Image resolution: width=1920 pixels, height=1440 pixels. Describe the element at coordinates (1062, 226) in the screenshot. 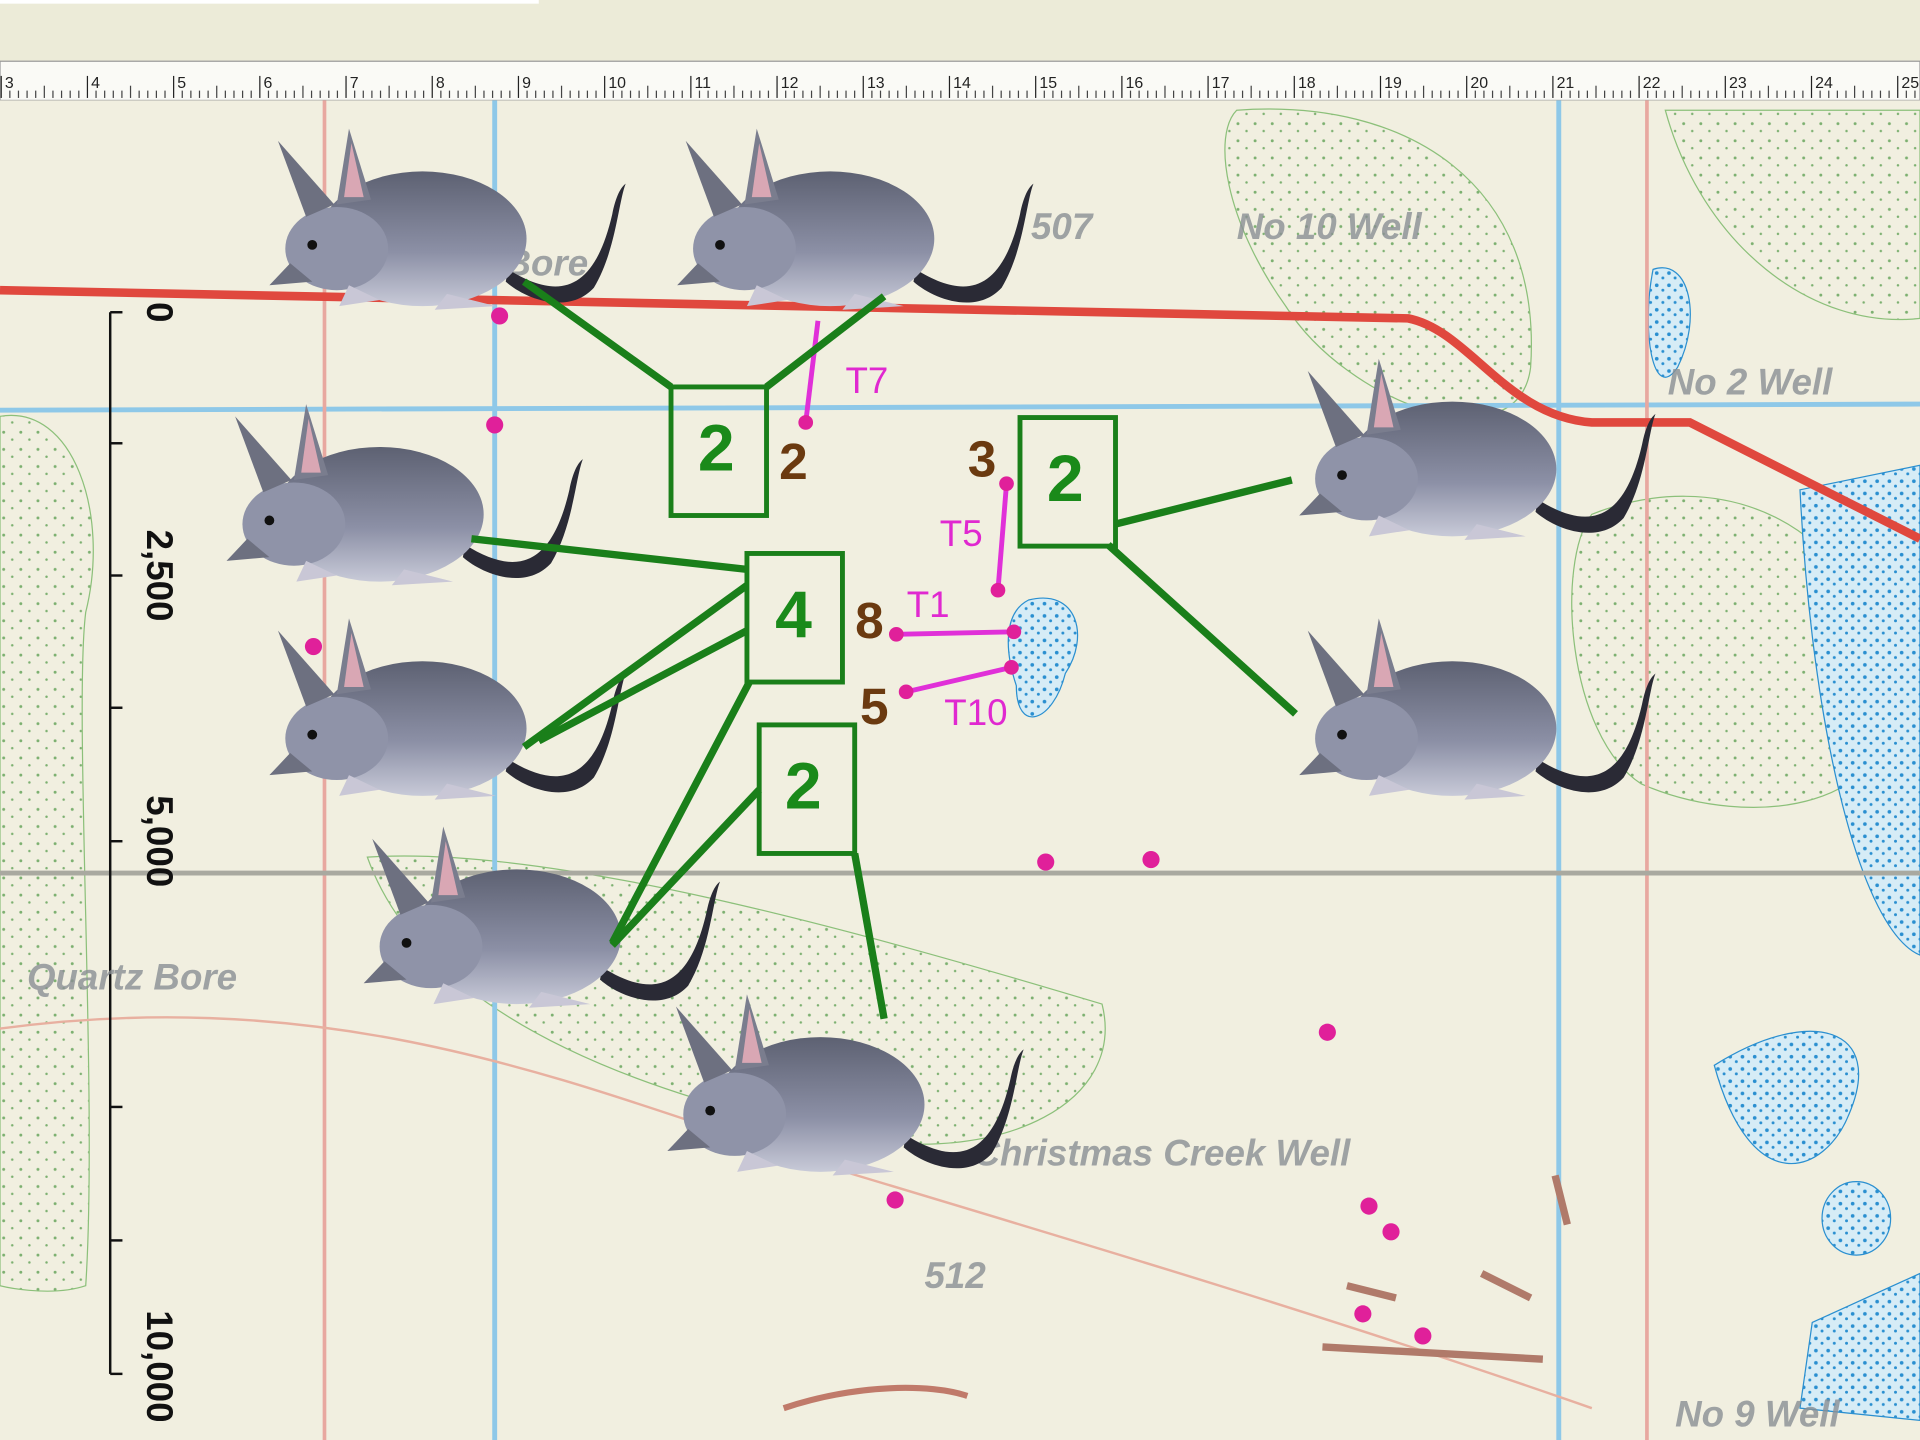

I see `map-label: 507` at that location.